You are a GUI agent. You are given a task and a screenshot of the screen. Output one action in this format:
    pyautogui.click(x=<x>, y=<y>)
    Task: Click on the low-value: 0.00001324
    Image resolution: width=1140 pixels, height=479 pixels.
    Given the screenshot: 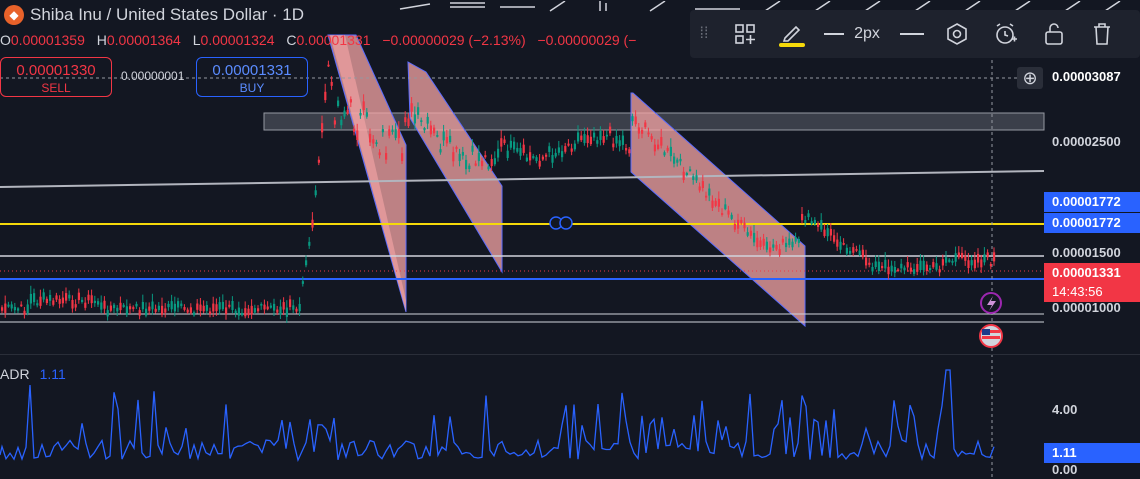 What is the action you would take?
    pyautogui.click(x=237, y=40)
    